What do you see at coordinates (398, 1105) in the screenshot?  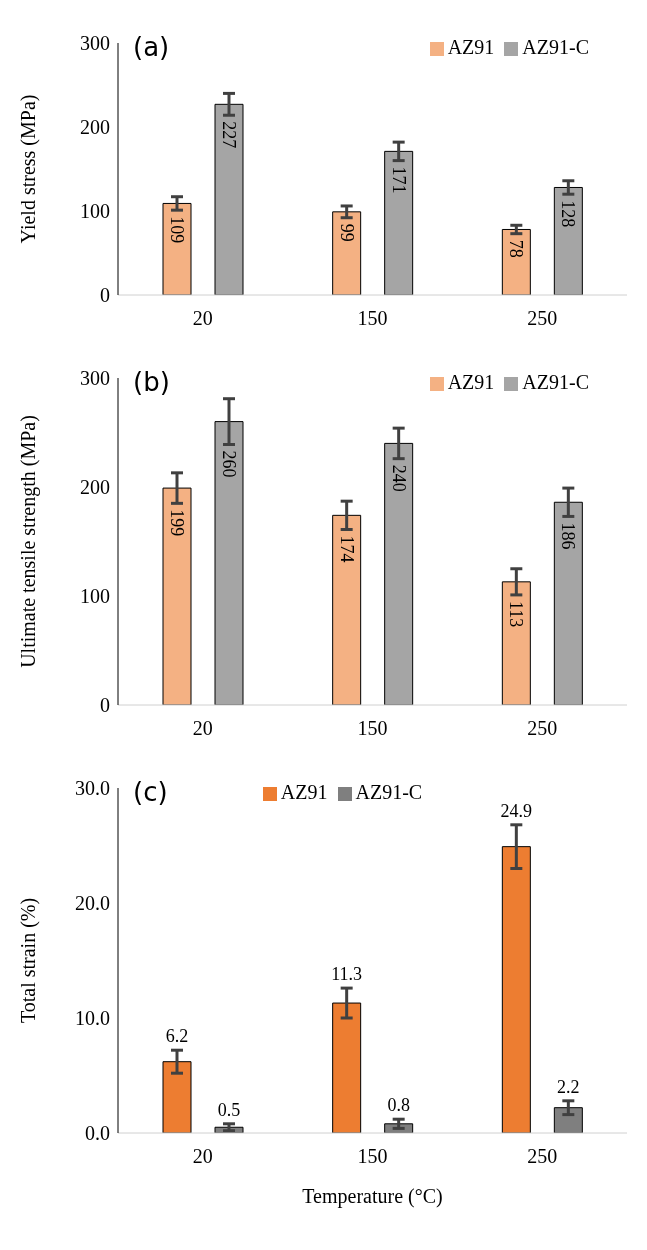 I see `data-label: 0.8` at bounding box center [398, 1105].